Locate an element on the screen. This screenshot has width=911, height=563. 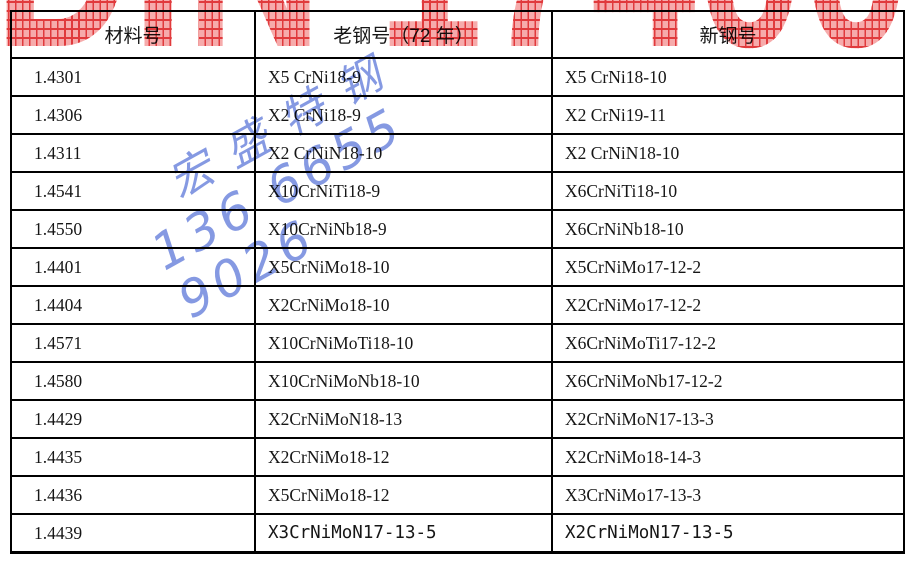
cell-material-no: 1.4306 is located at coordinates (133, 115).